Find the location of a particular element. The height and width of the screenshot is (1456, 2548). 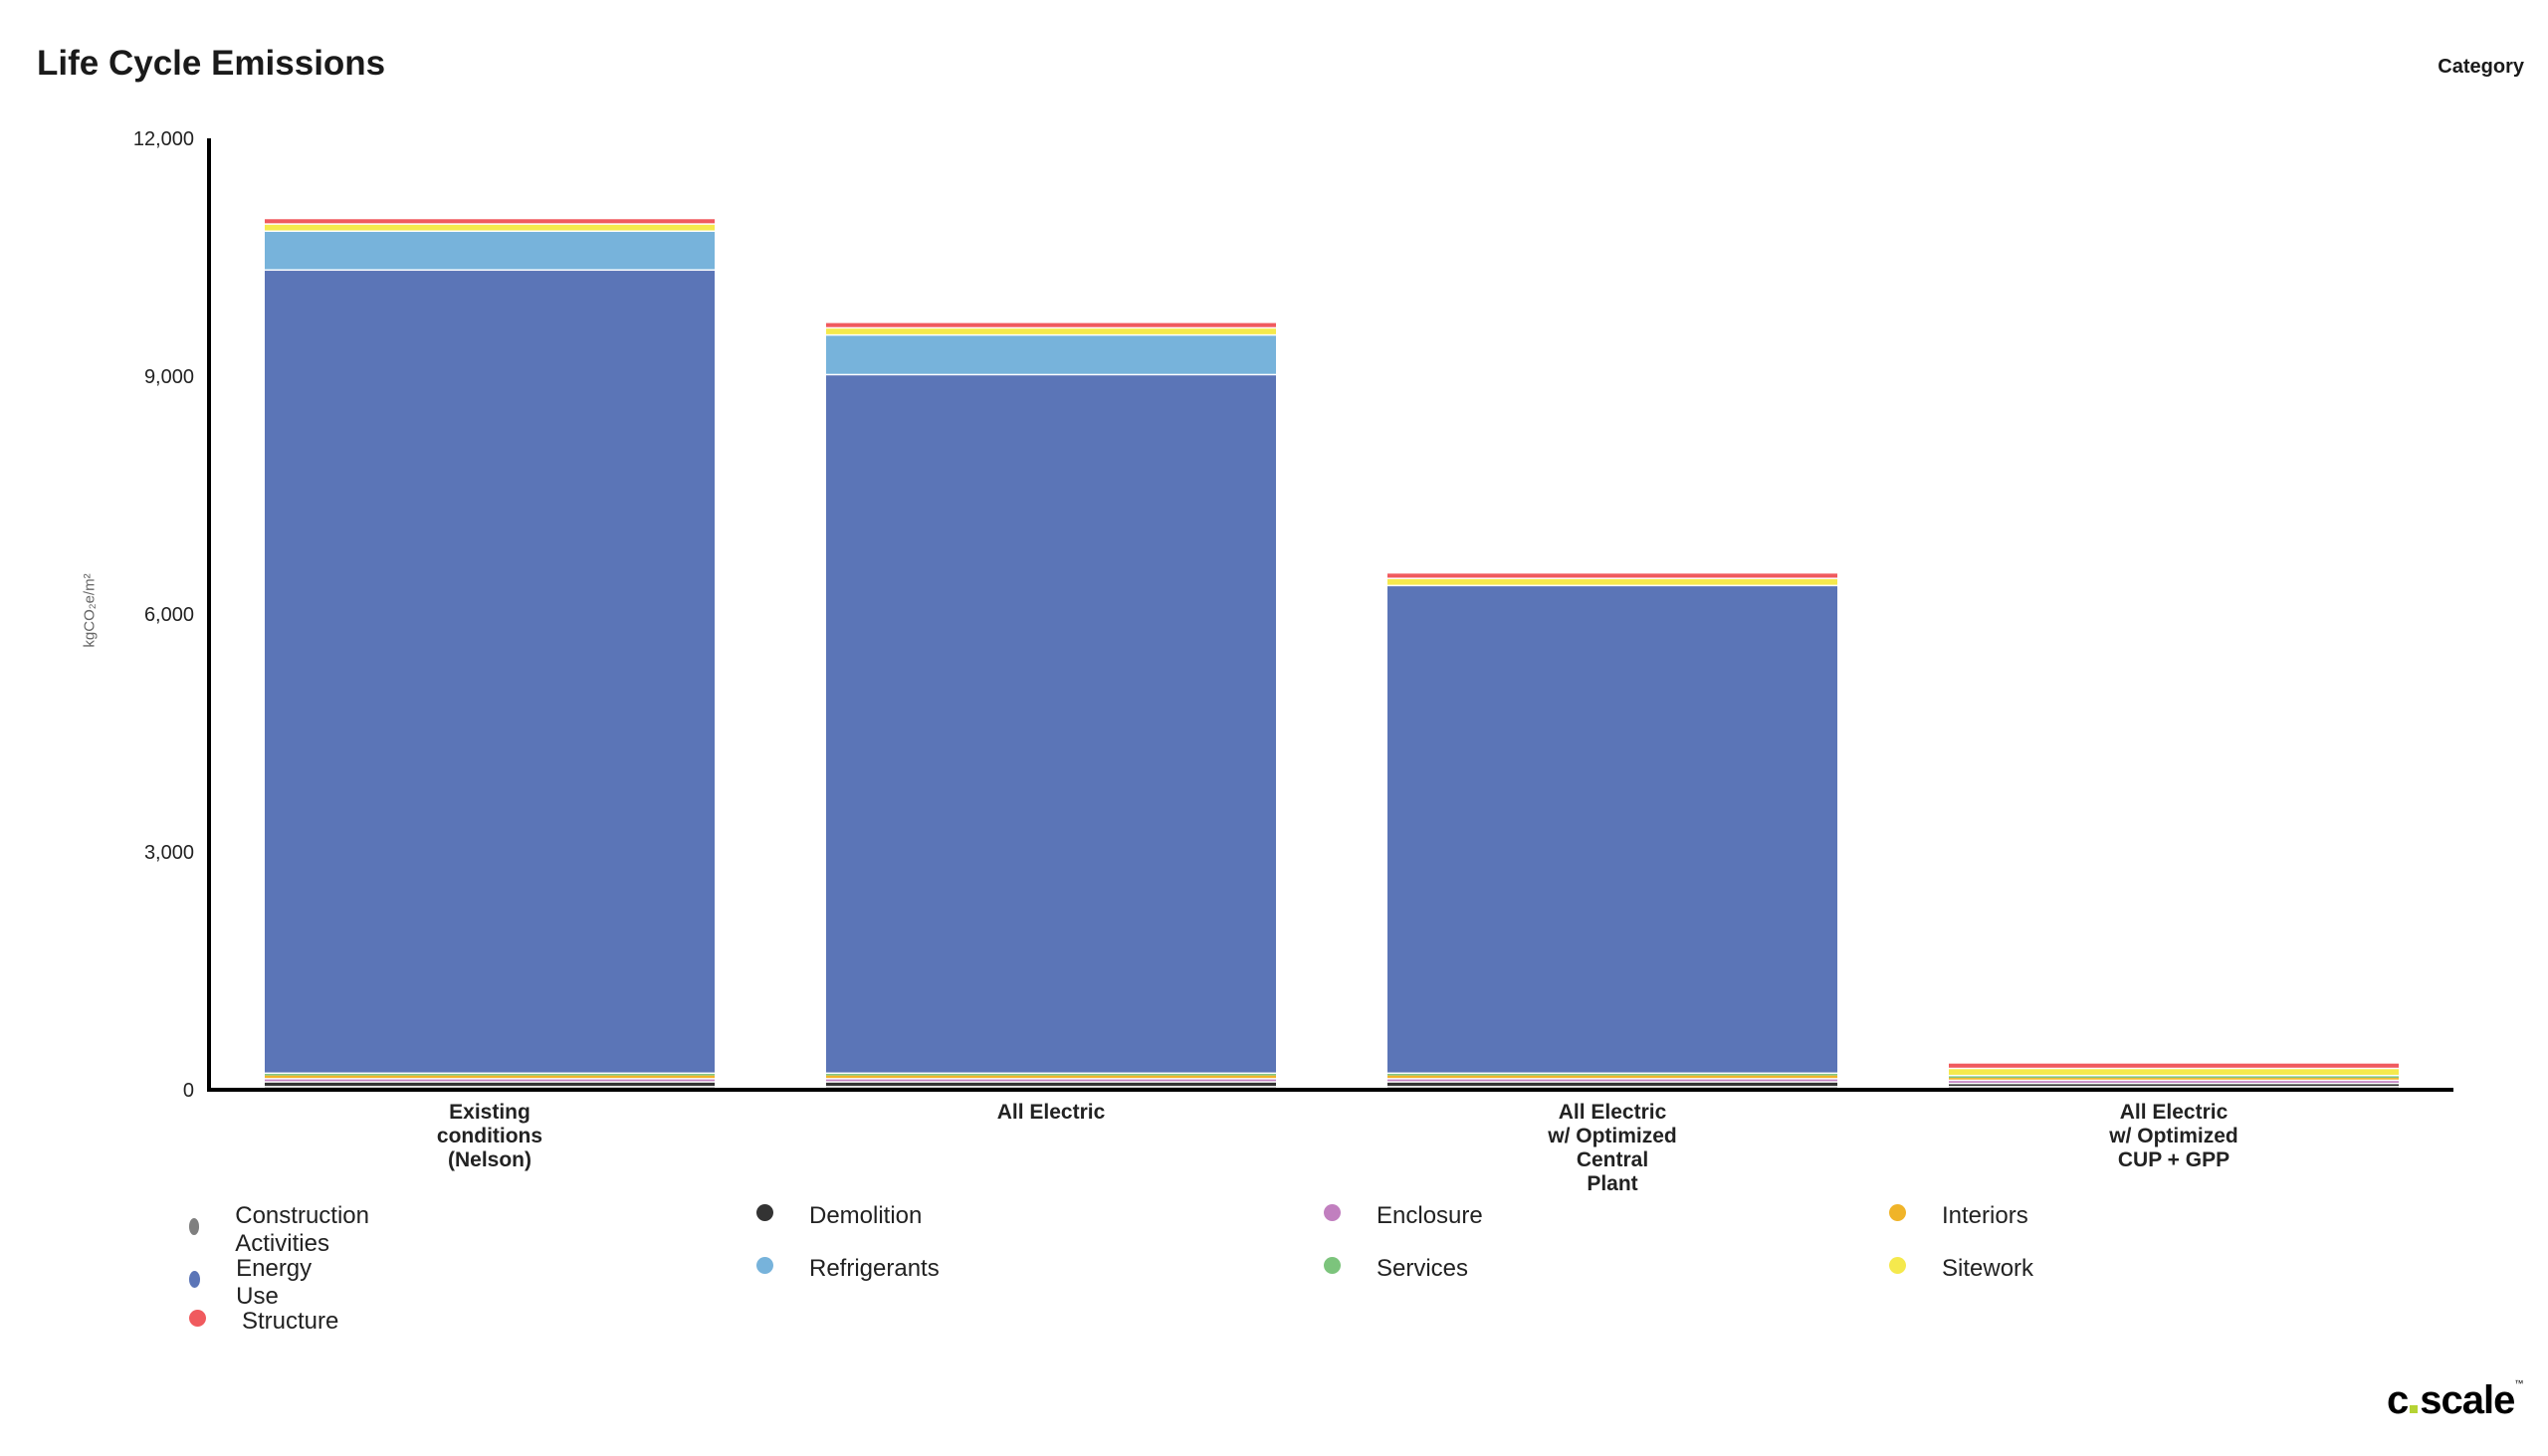

y-tick-label: 6,000 is located at coordinates (169, 615).